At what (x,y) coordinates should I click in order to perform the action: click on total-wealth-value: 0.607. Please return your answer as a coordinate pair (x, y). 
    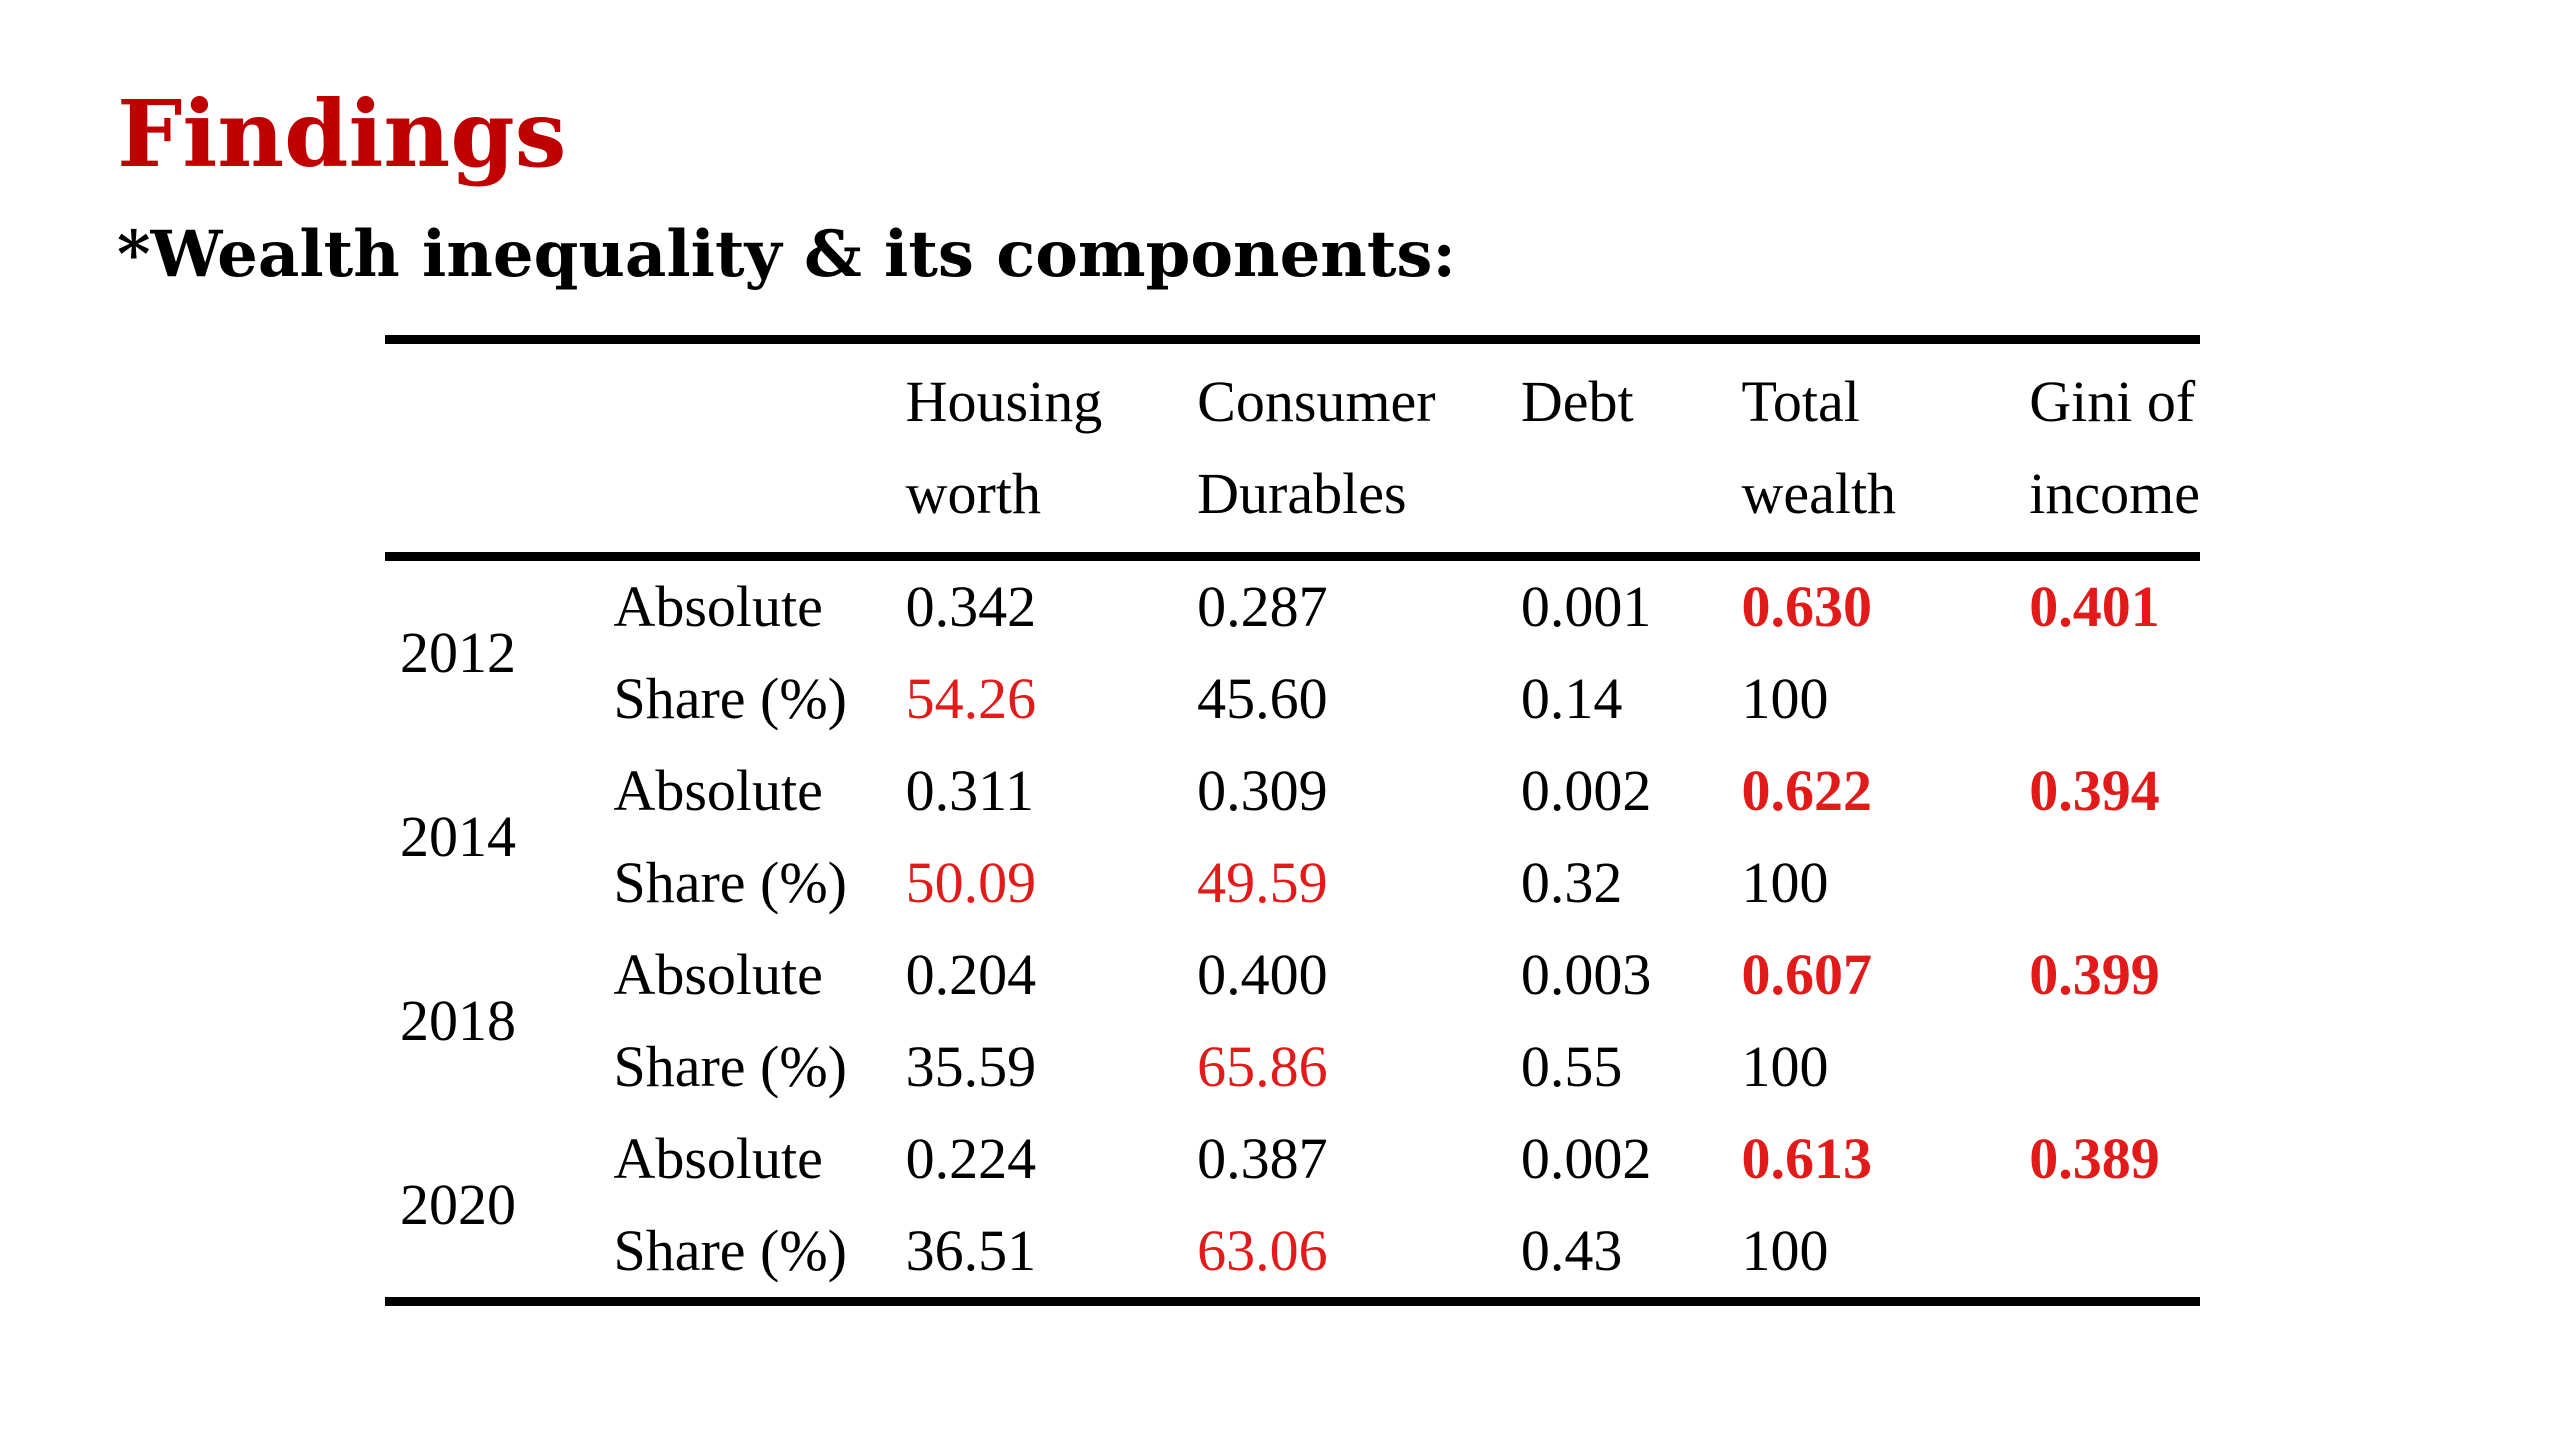
    Looking at the image, I should click on (1806, 974).